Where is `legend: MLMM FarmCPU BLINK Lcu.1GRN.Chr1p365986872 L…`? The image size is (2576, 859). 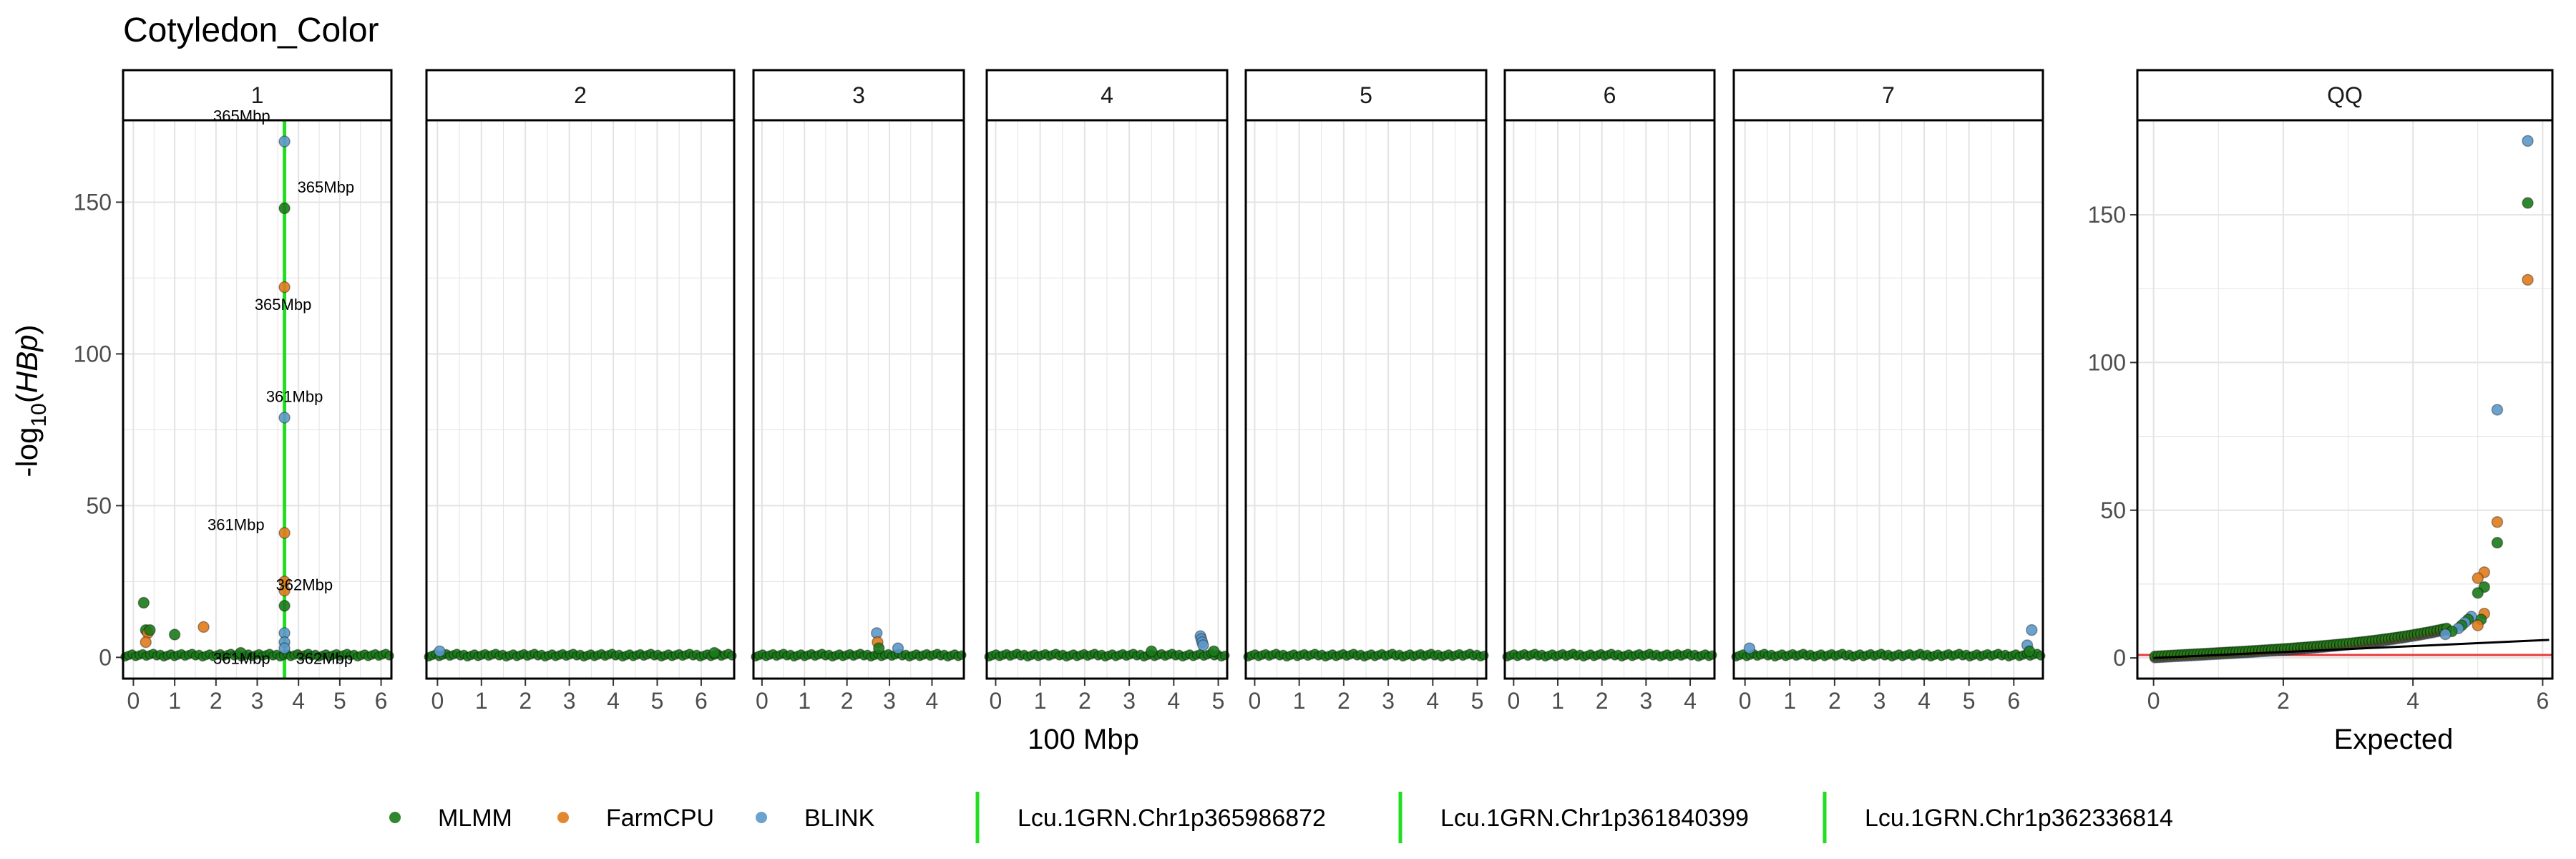
legend: MLMM FarmCPU BLINK Lcu.1GRN.Chr1p365986872 L… is located at coordinates (1281, 817).